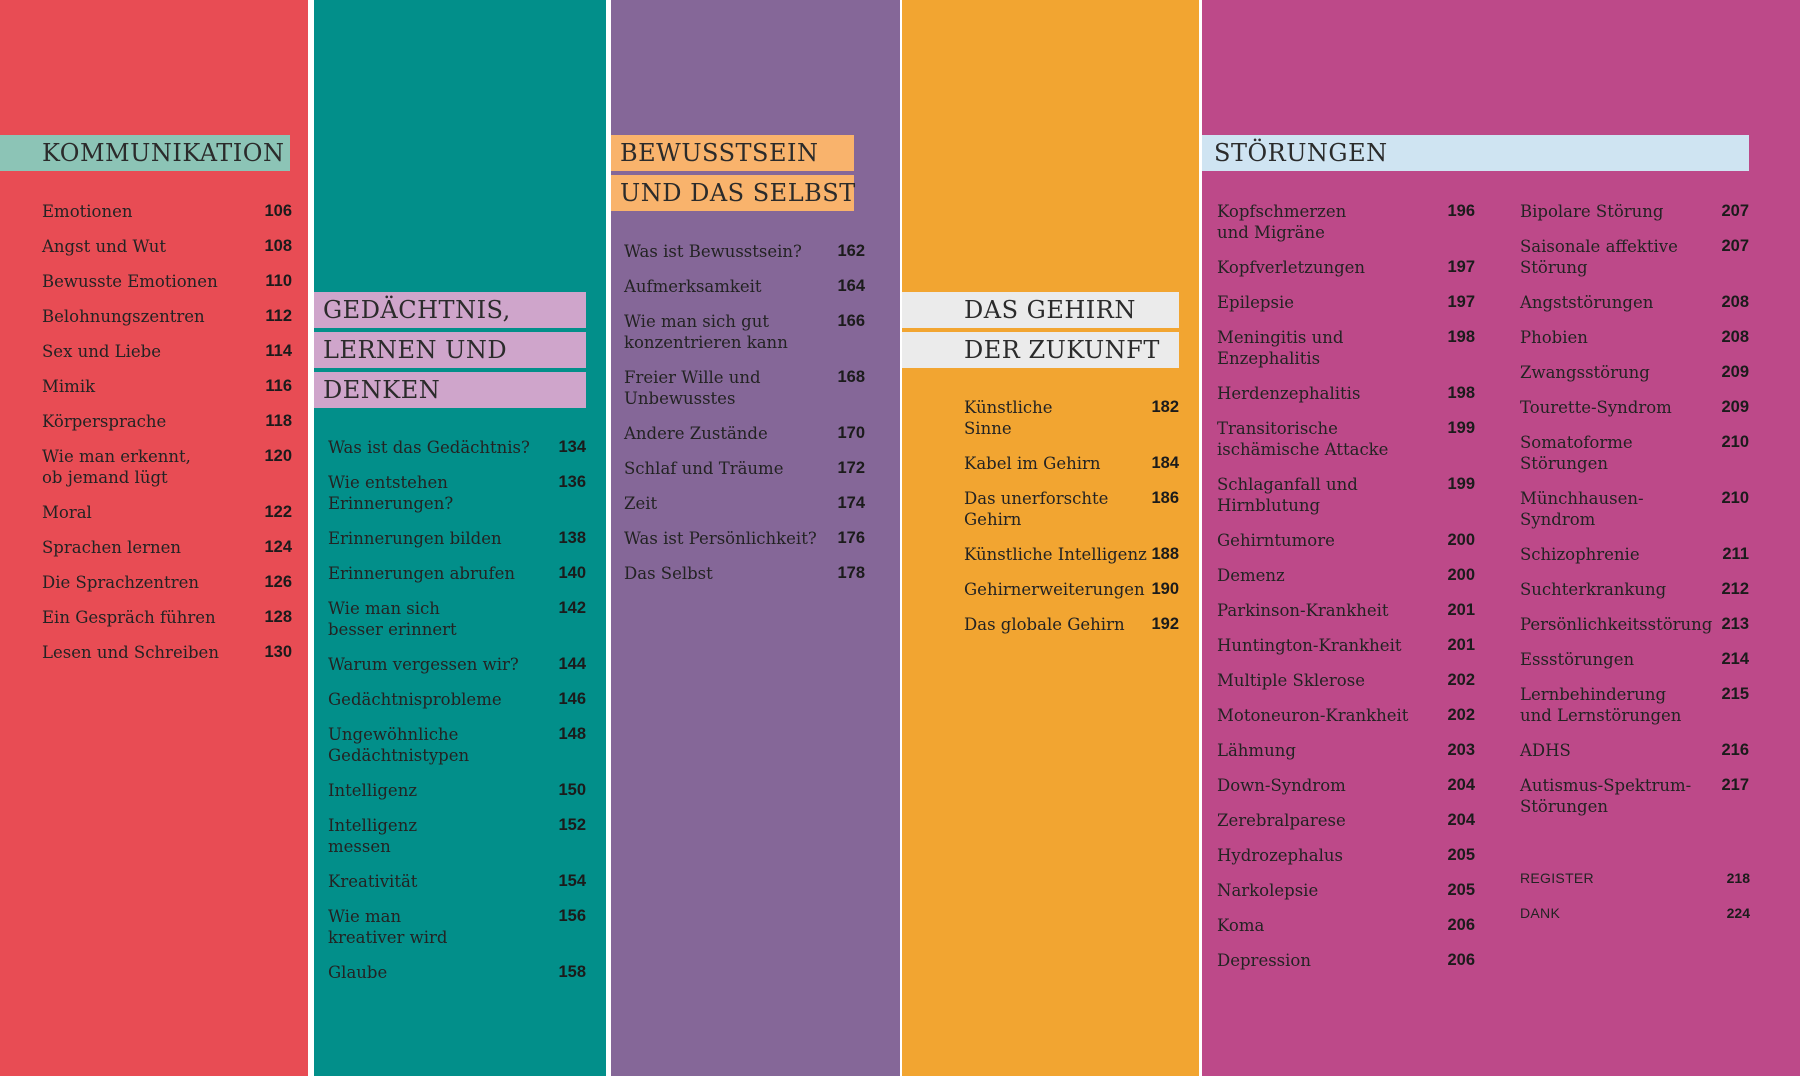  Describe the element at coordinates (1735, 554) in the screenshot. I see `toc-entry-page-number: 211` at that location.